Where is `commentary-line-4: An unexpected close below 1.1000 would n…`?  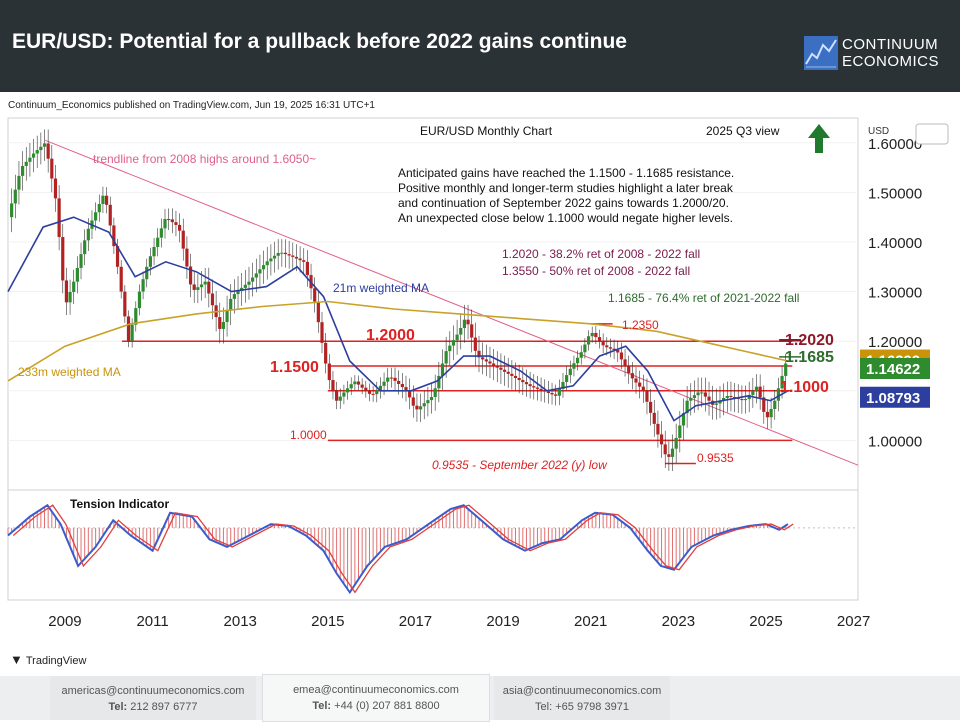 commentary-line-4: An unexpected close below 1.1000 would n… is located at coordinates (565, 218).